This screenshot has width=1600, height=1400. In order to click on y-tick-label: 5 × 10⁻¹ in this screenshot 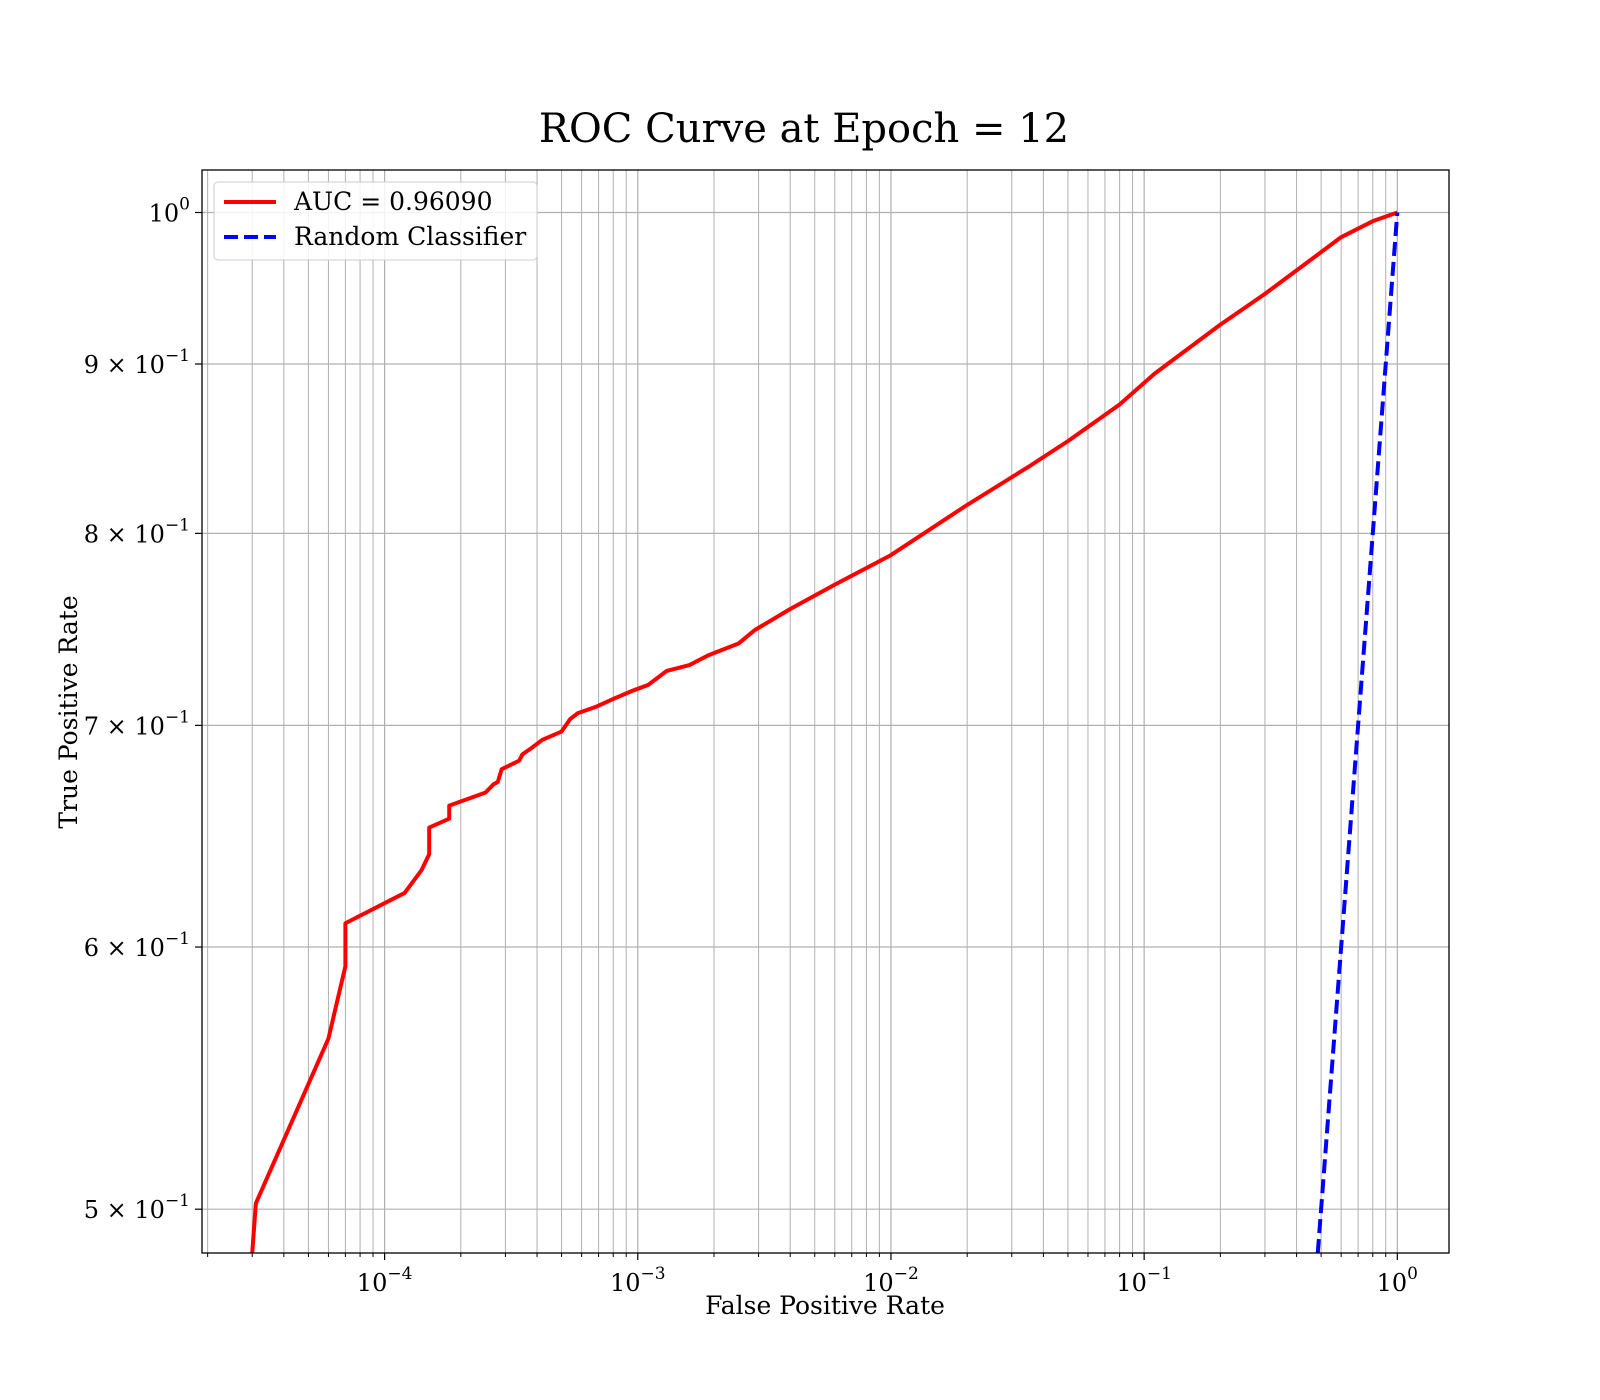, I will do `click(137, 1207)`.